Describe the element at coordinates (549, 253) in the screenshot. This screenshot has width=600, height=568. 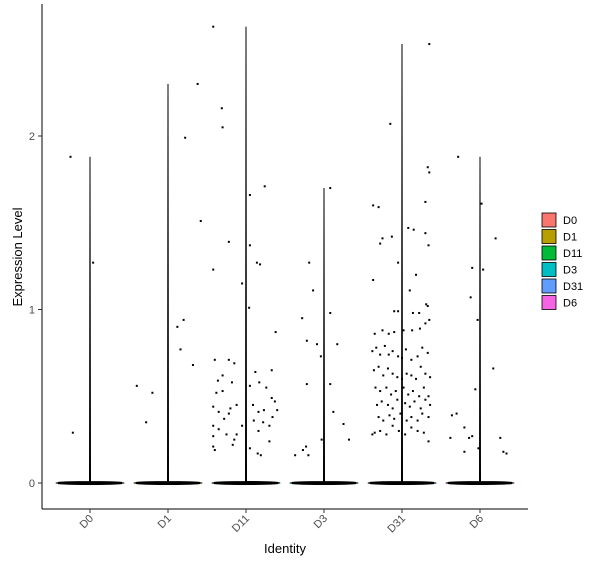
I see `legend-swatch-D11` at that location.